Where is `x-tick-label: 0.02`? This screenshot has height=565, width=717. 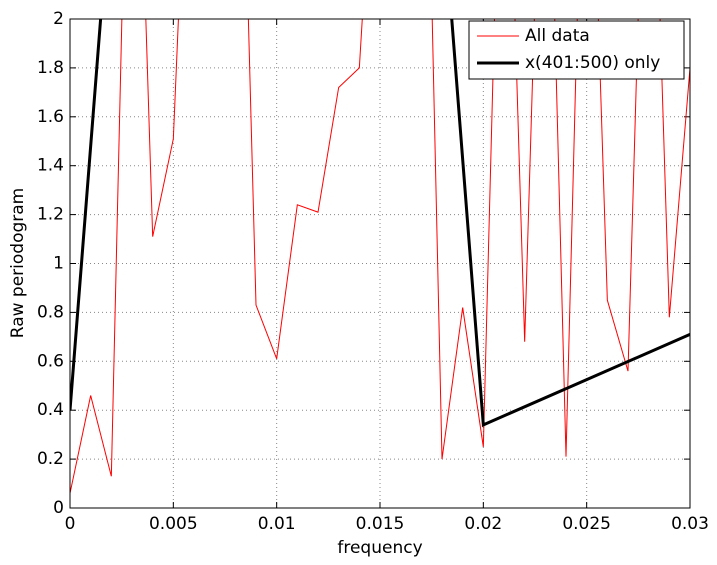 x-tick-label: 0.02 is located at coordinates (483, 524).